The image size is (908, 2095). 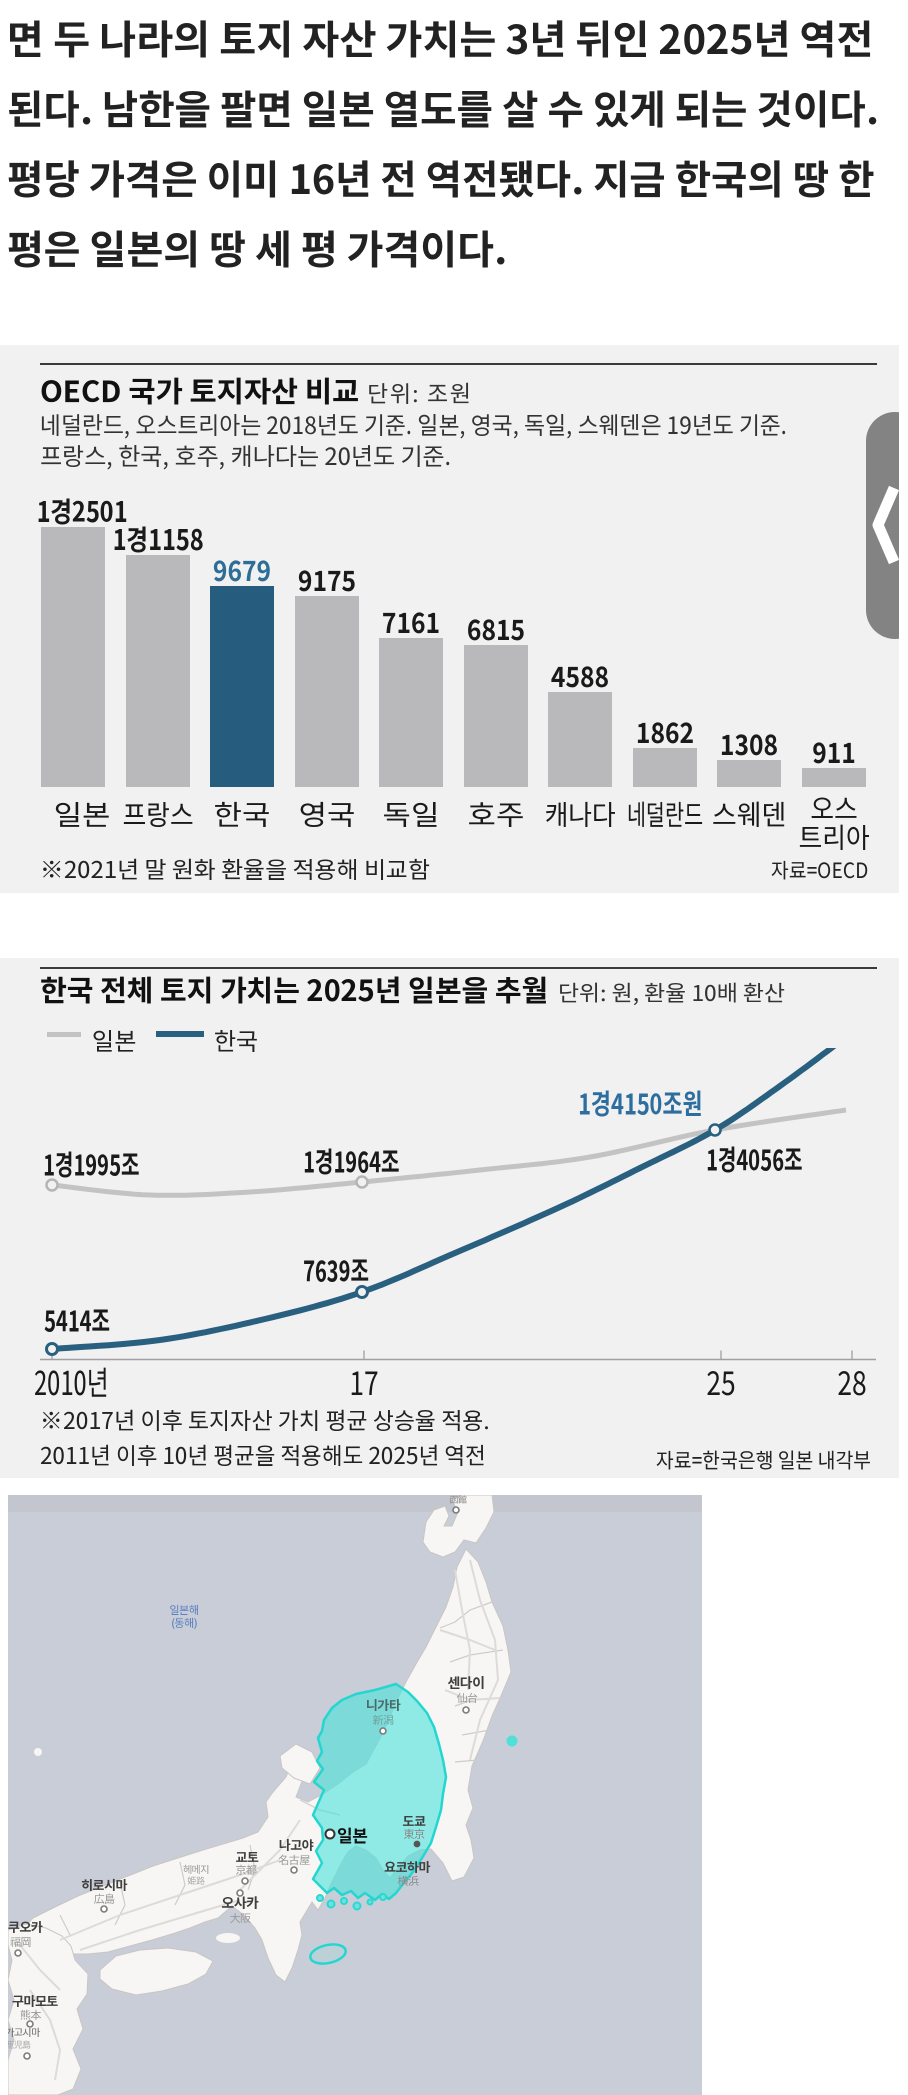 I want to click on svg-text: 7639조, so click(x=336, y=1270).